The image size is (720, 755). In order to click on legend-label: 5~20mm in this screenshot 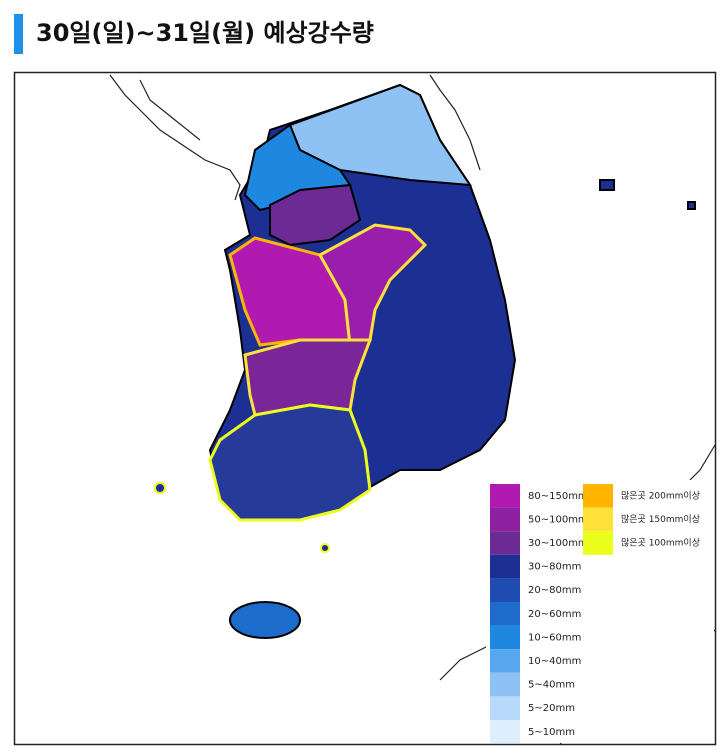, I will do `click(551, 708)`.